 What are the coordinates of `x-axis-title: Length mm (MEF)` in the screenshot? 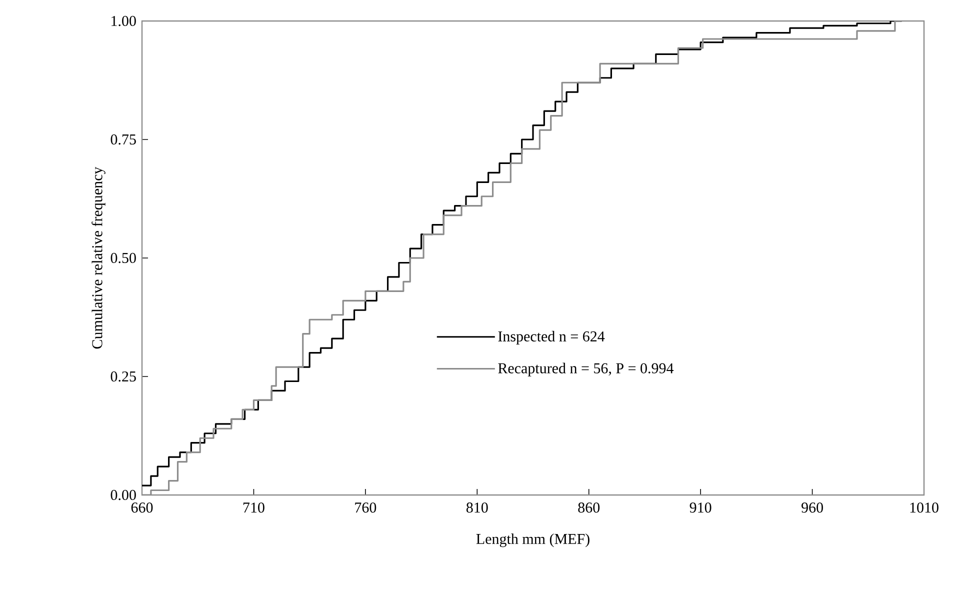 It's located at (533, 540).